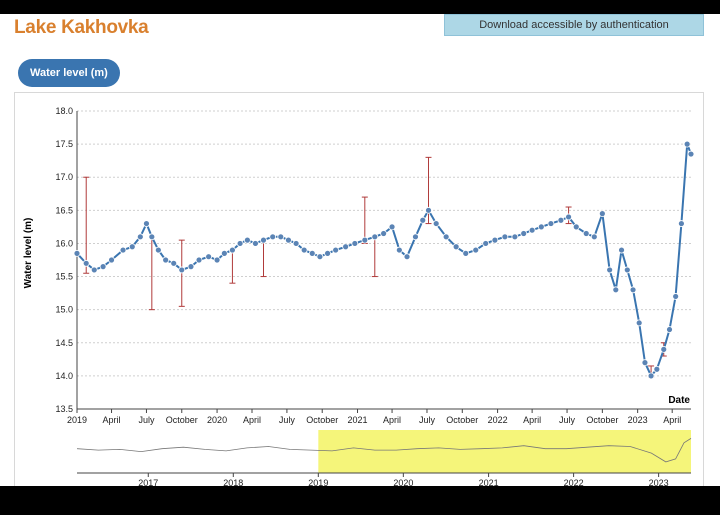 The image size is (720, 515). I want to click on y-tick-label: 17.0, so click(64, 177).